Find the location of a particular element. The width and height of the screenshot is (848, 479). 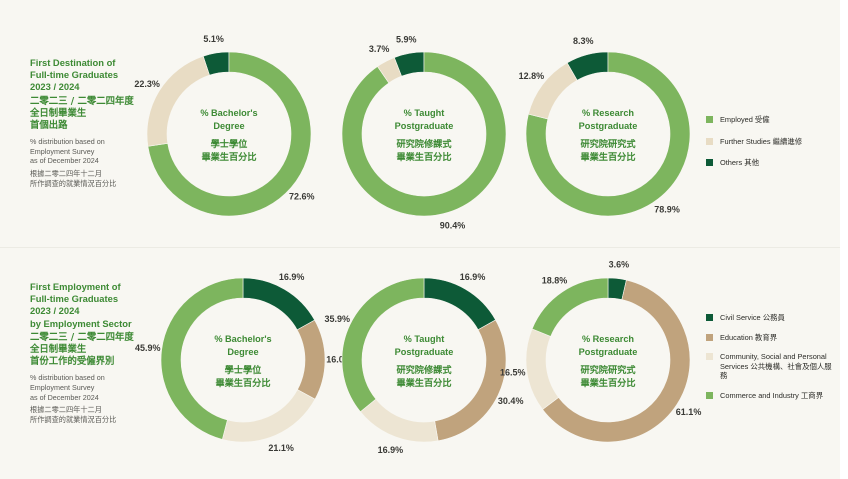

note-line: Employment Survey is located at coordinates (62, 388).